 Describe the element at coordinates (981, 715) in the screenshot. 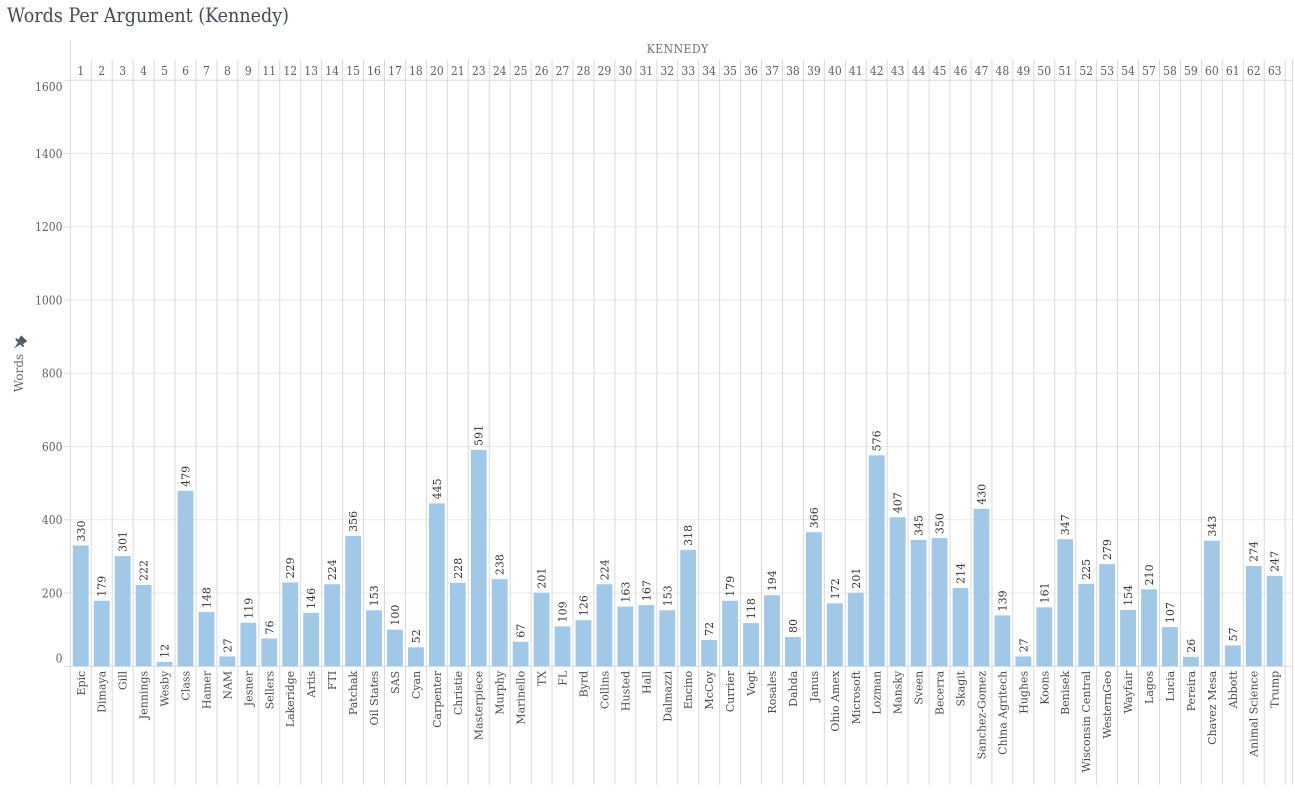

I see `case-label: Sanchez-Gomez` at that location.